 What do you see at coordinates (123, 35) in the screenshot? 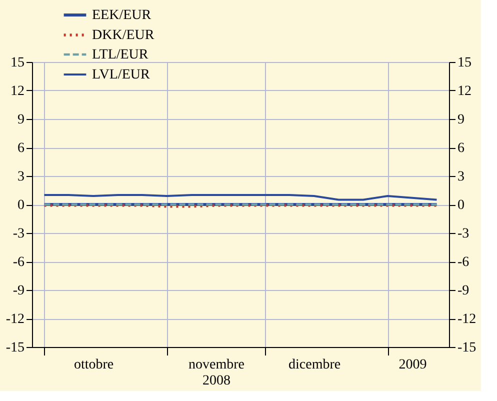
I see `legend-label: DKK/EUR` at bounding box center [123, 35].